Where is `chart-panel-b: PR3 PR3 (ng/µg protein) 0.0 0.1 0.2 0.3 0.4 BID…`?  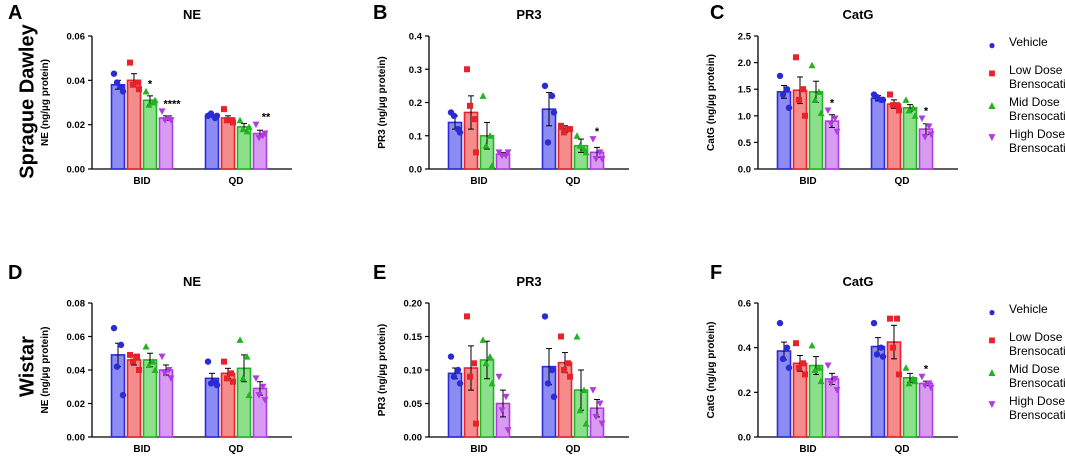 chart-panel-b: PR3 PR3 (ng/µg protein) 0.0 0.1 0.2 0.3 0.4 BID… is located at coordinates (503, 97).